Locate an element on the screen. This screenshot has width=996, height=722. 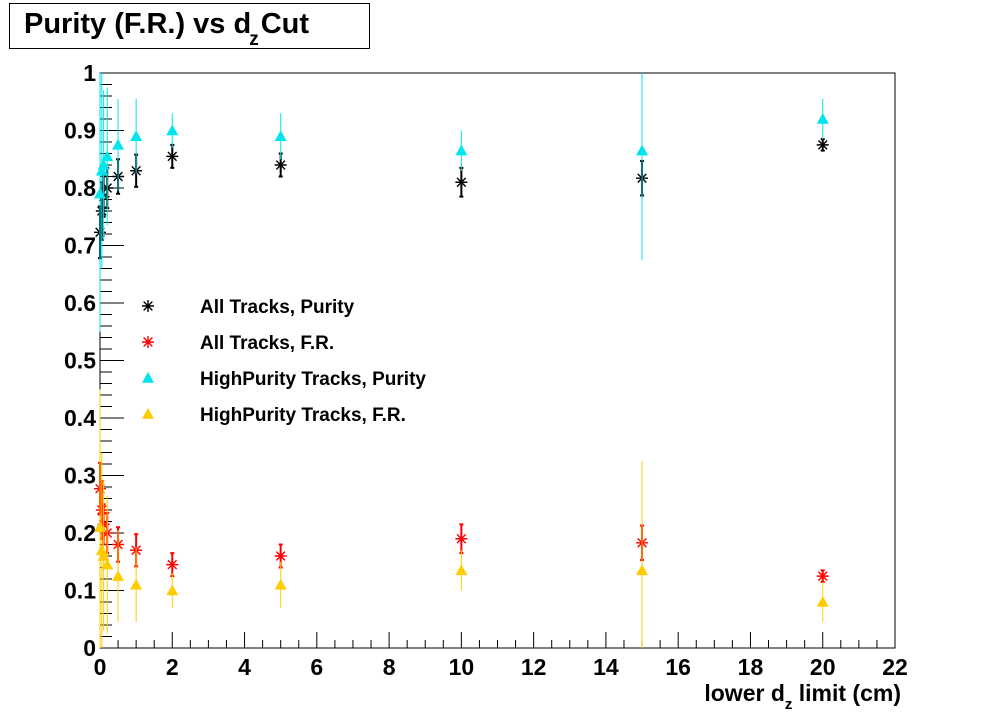
x-tick-label: 2 is located at coordinates (172, 667).